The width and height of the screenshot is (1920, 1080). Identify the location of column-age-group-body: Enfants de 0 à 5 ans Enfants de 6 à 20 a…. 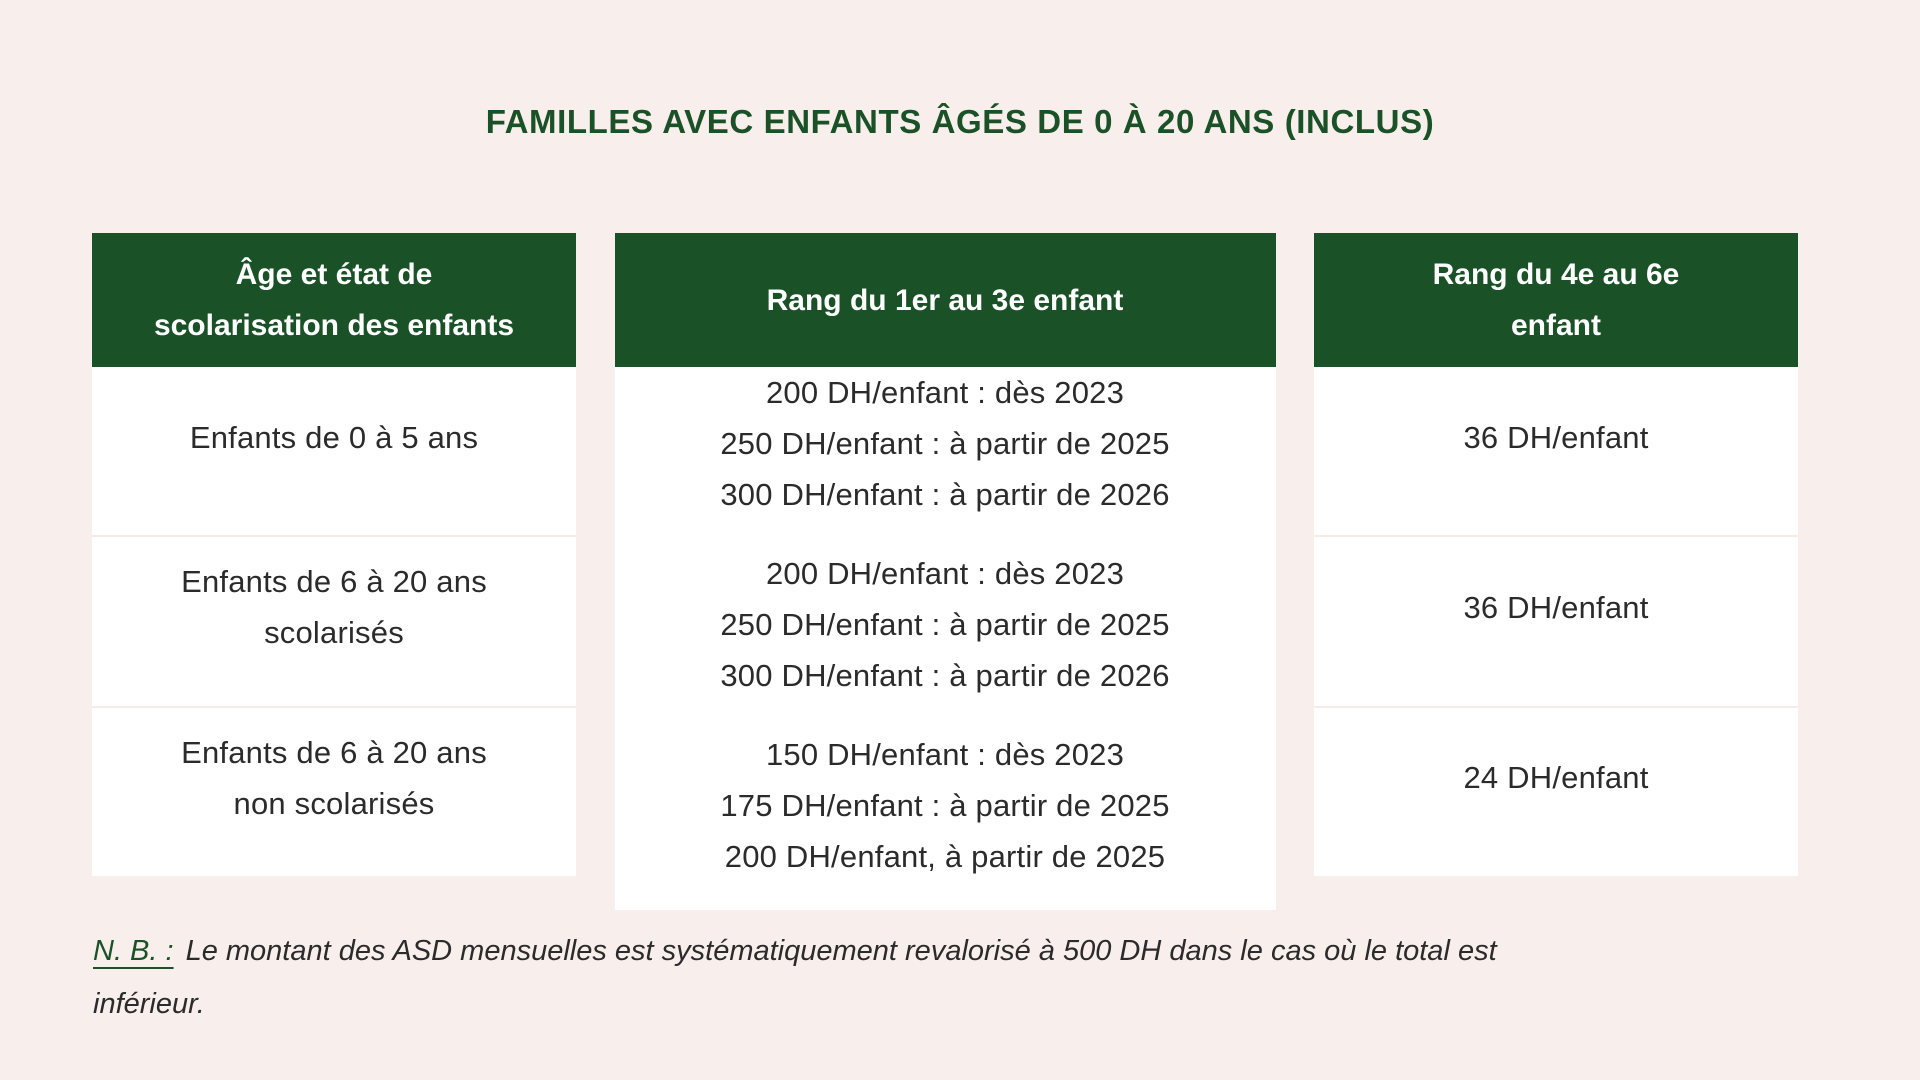
(334, 621).